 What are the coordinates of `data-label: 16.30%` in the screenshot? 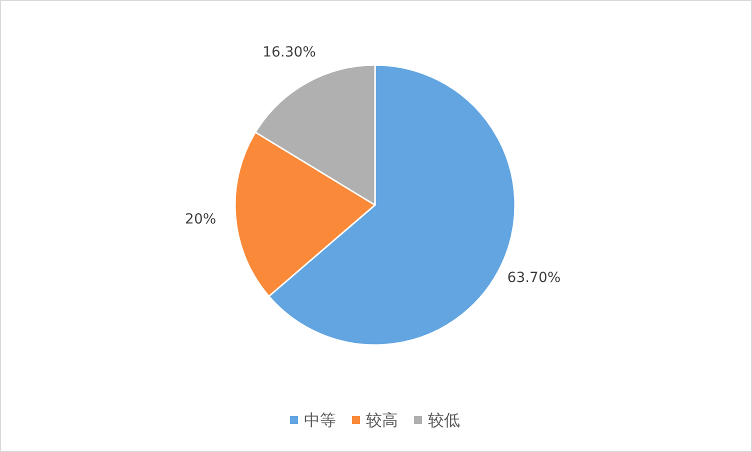 It's located at (289, 52).